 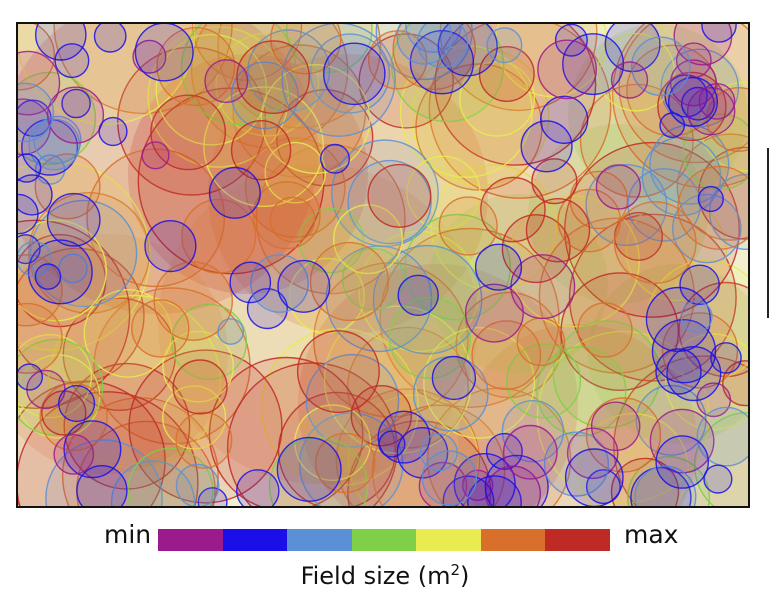 I want to click on side-bracket-line, so click(x=768, y=233).